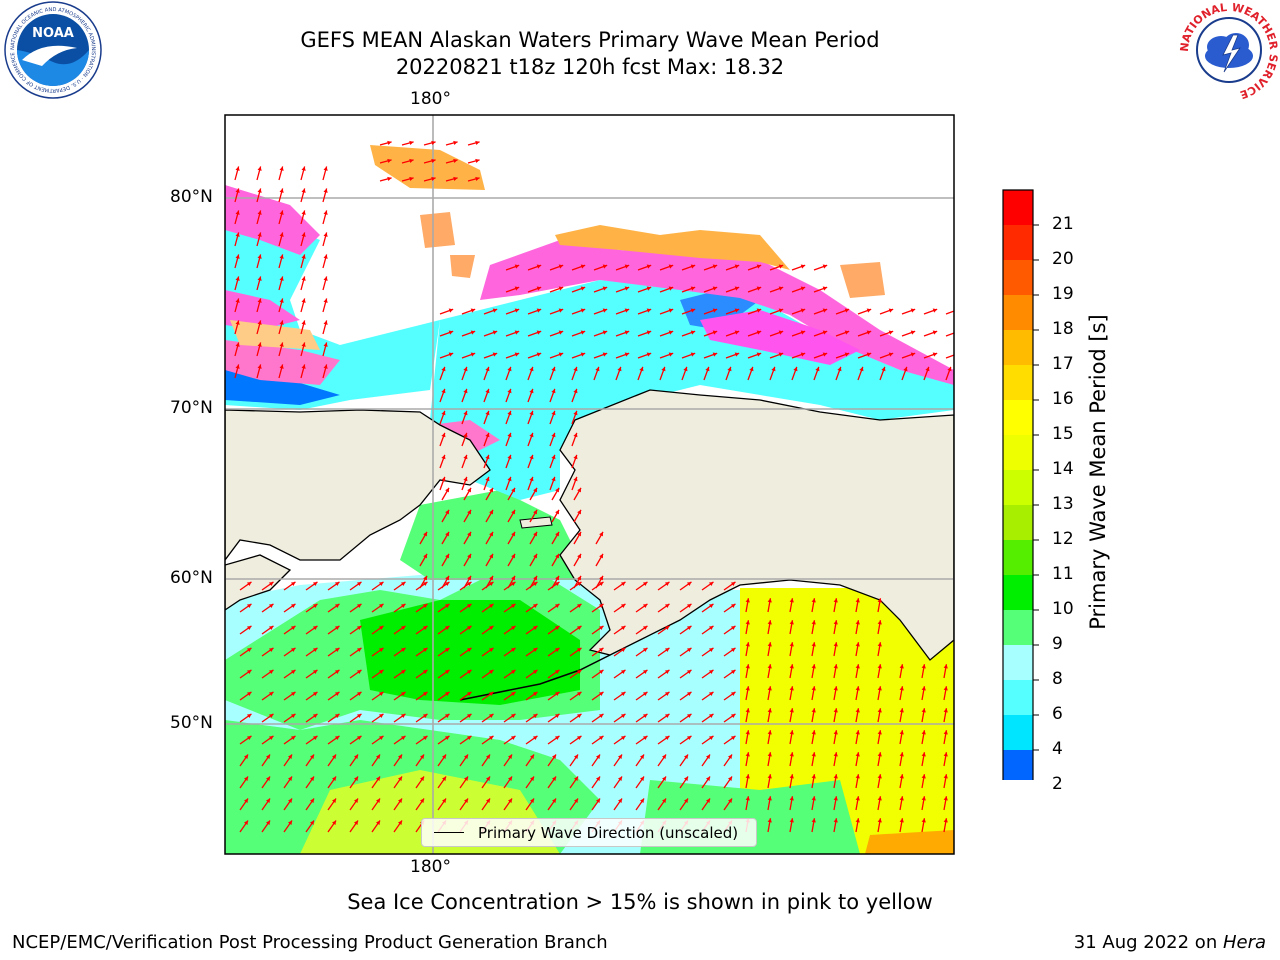  Describe the element at coordinates (1063, 574) in the screenshot. I see `colorbar-tick-label: 11` at that location.